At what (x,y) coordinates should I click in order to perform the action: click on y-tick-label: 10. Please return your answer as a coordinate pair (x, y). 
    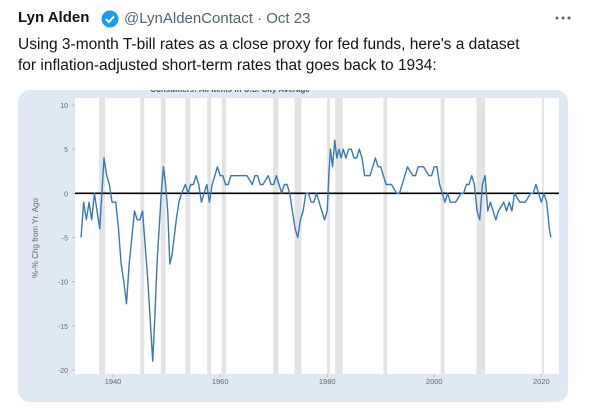
    Looking at the image, I should click on (64, 106).